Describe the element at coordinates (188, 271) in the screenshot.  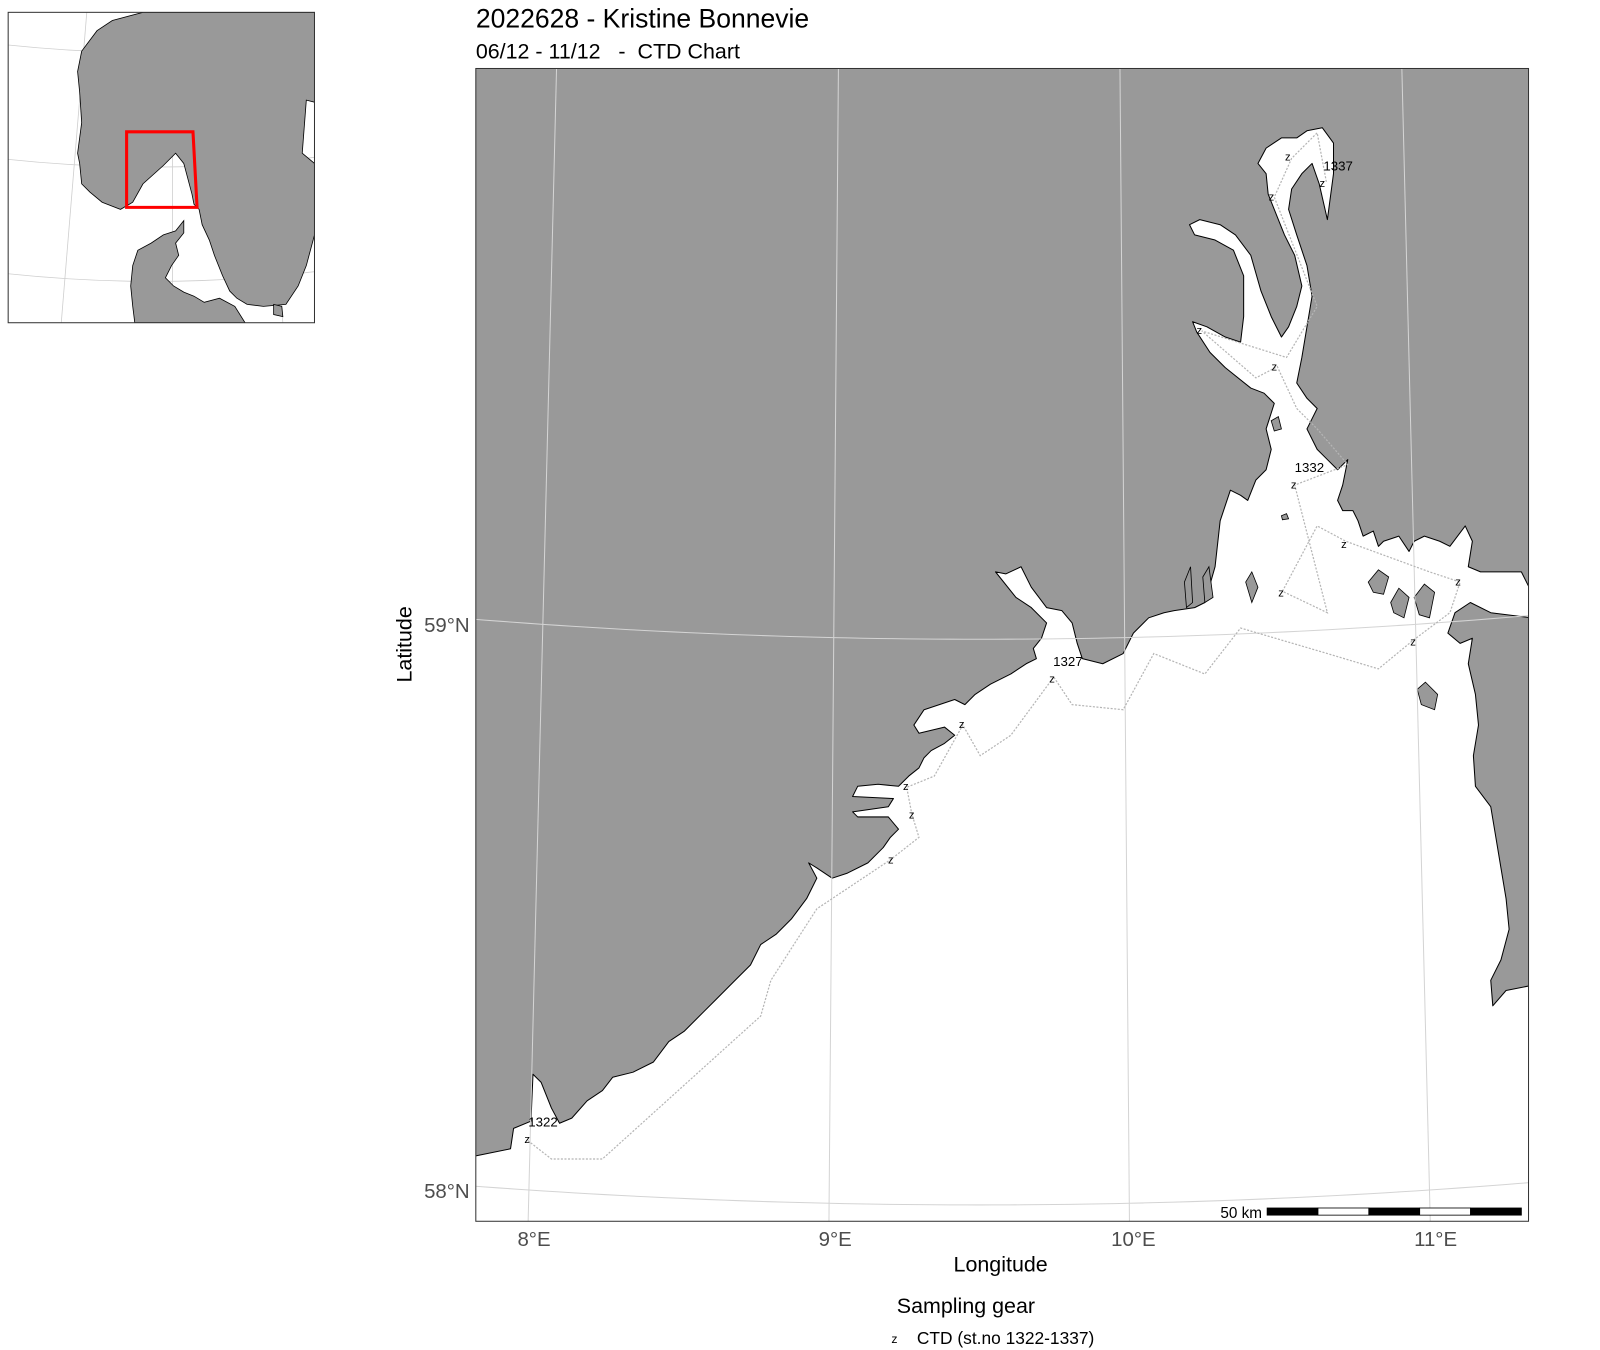
I see `inset-land-denmark` at that location.